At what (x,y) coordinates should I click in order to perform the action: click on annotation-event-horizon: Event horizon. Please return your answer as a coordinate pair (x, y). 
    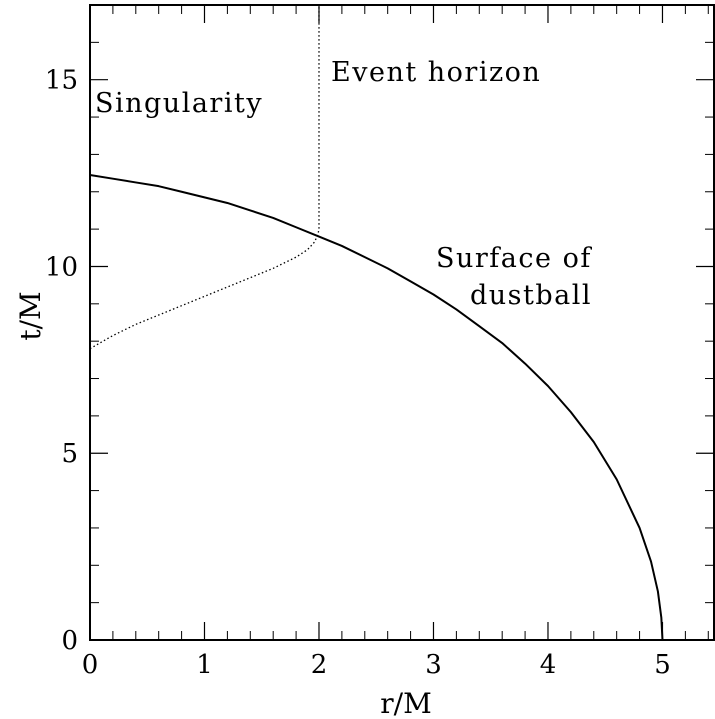
    Looking at the image, I should click on (436, 72).